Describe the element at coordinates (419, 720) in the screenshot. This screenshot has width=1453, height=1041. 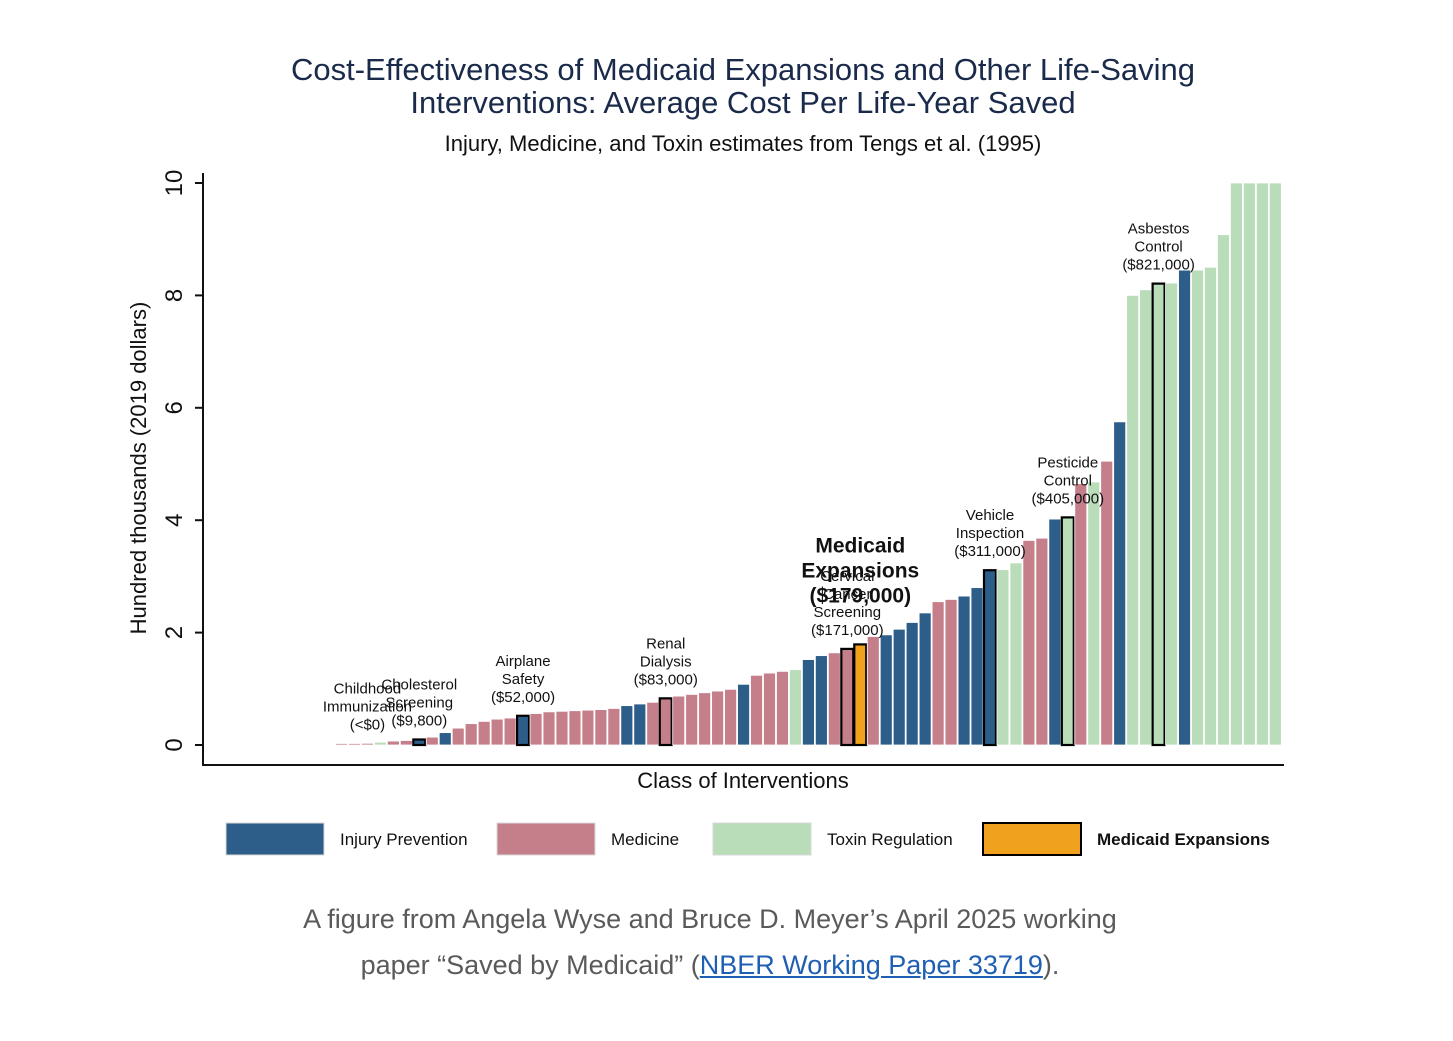
I see `annotation-label: ($9,800)` at that location.